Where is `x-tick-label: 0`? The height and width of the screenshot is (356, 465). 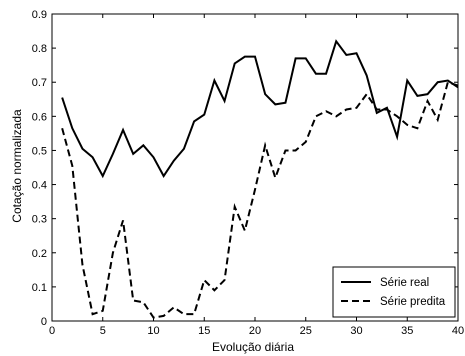 x-tick-label: 0 is located at coordinates (52, 331).